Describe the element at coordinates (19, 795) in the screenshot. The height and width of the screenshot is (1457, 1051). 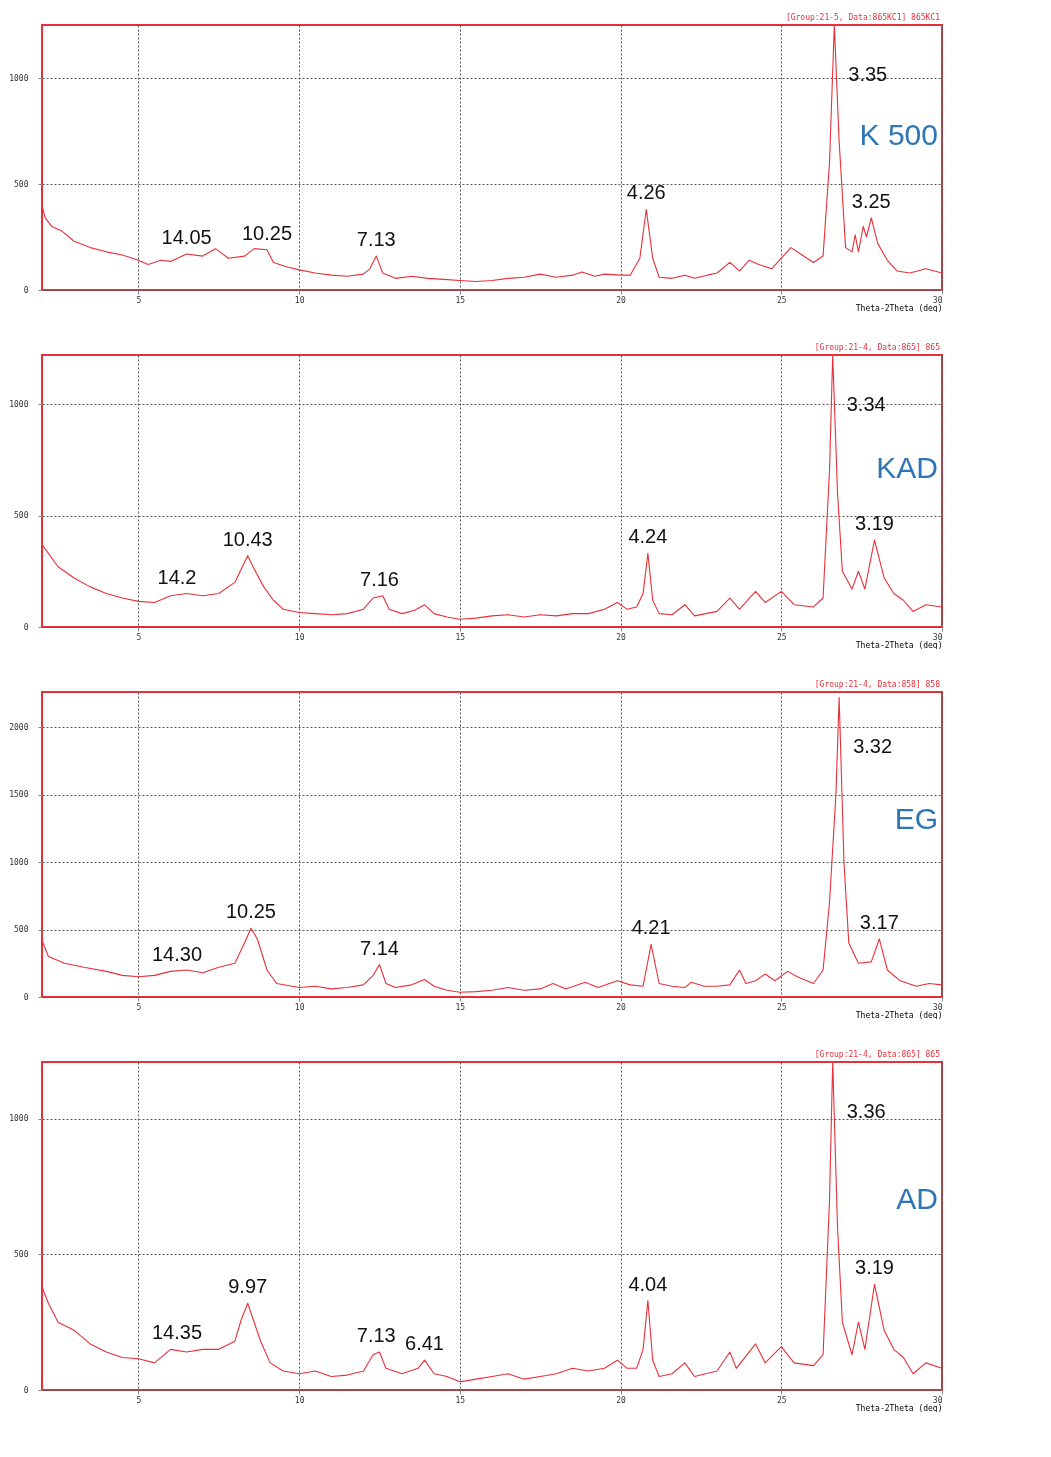
I see `y-tick-label: 1500` at that location.